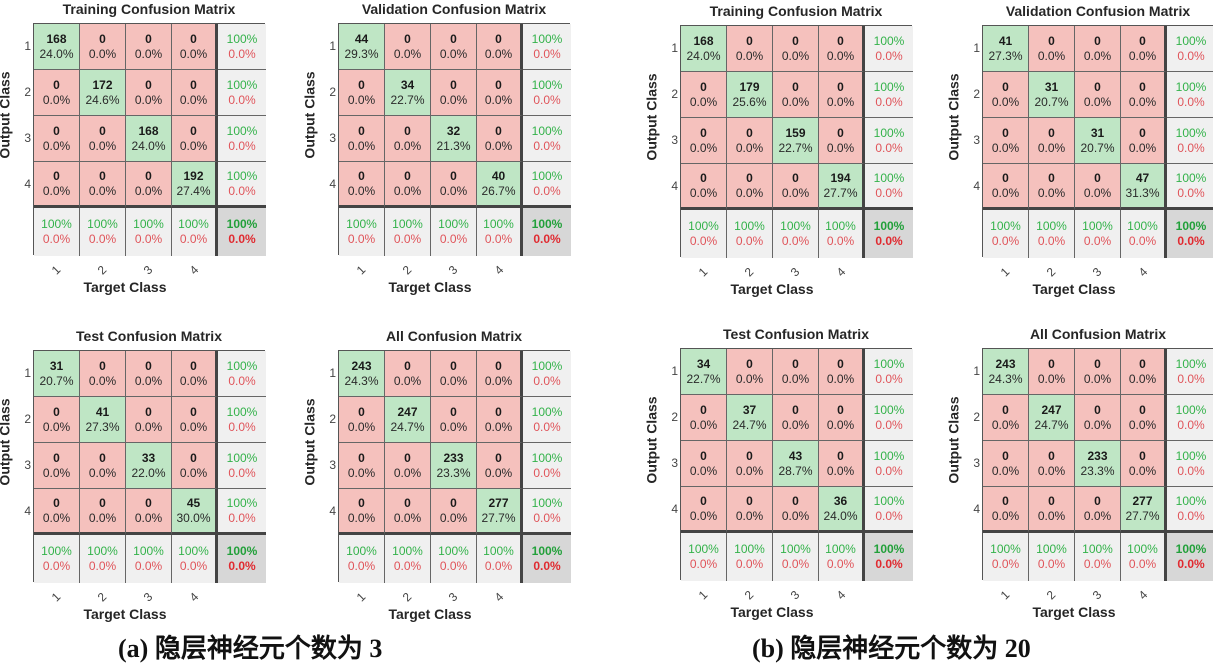 Image resolution: width=1213 pixels, height=667 pixels. Describe the element at coordinates (498, 502) in the screenshot. I see `cell-value: 277` at that location.